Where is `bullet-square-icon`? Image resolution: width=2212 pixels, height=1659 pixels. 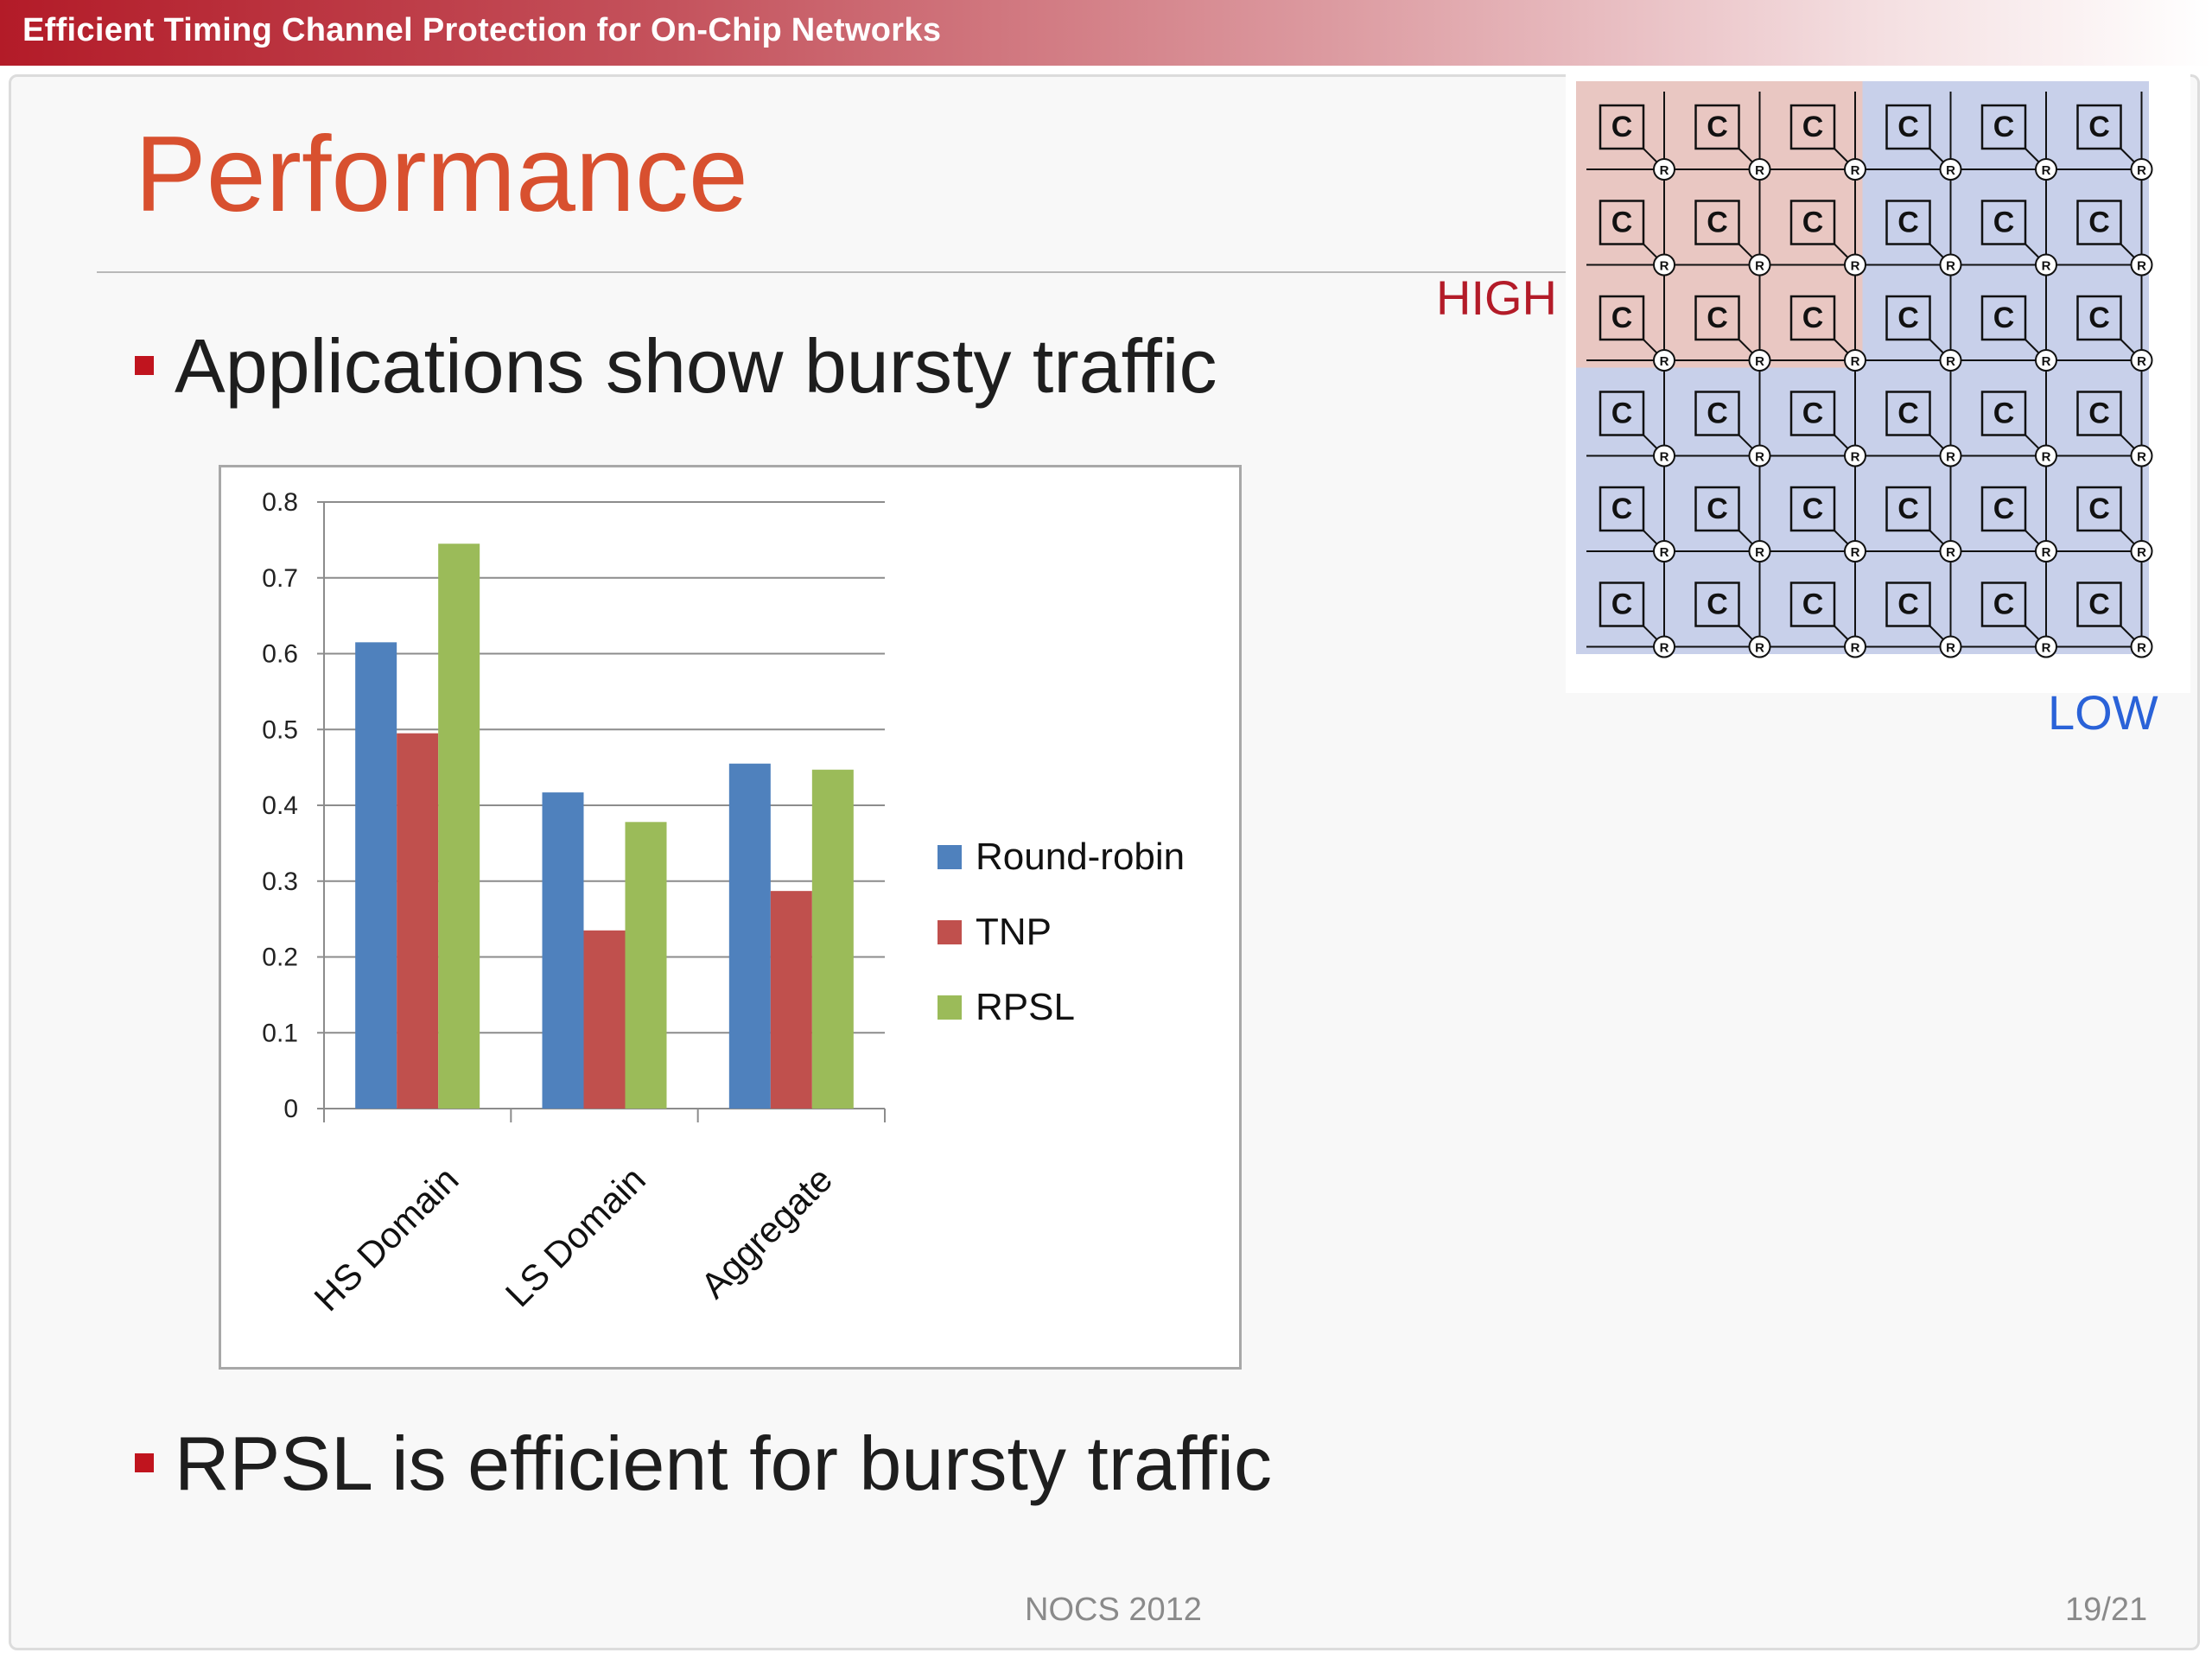 bullet-square-icon is located at coordinates (144, 1462).